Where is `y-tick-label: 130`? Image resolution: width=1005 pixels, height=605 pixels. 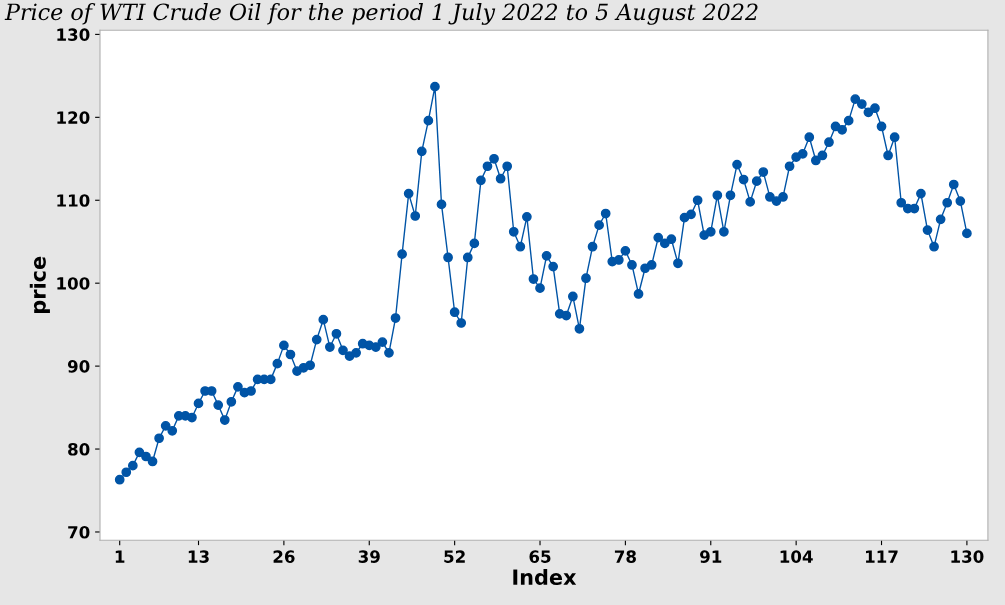
y-tick-label: 130 is located at coordinates (73, 34).